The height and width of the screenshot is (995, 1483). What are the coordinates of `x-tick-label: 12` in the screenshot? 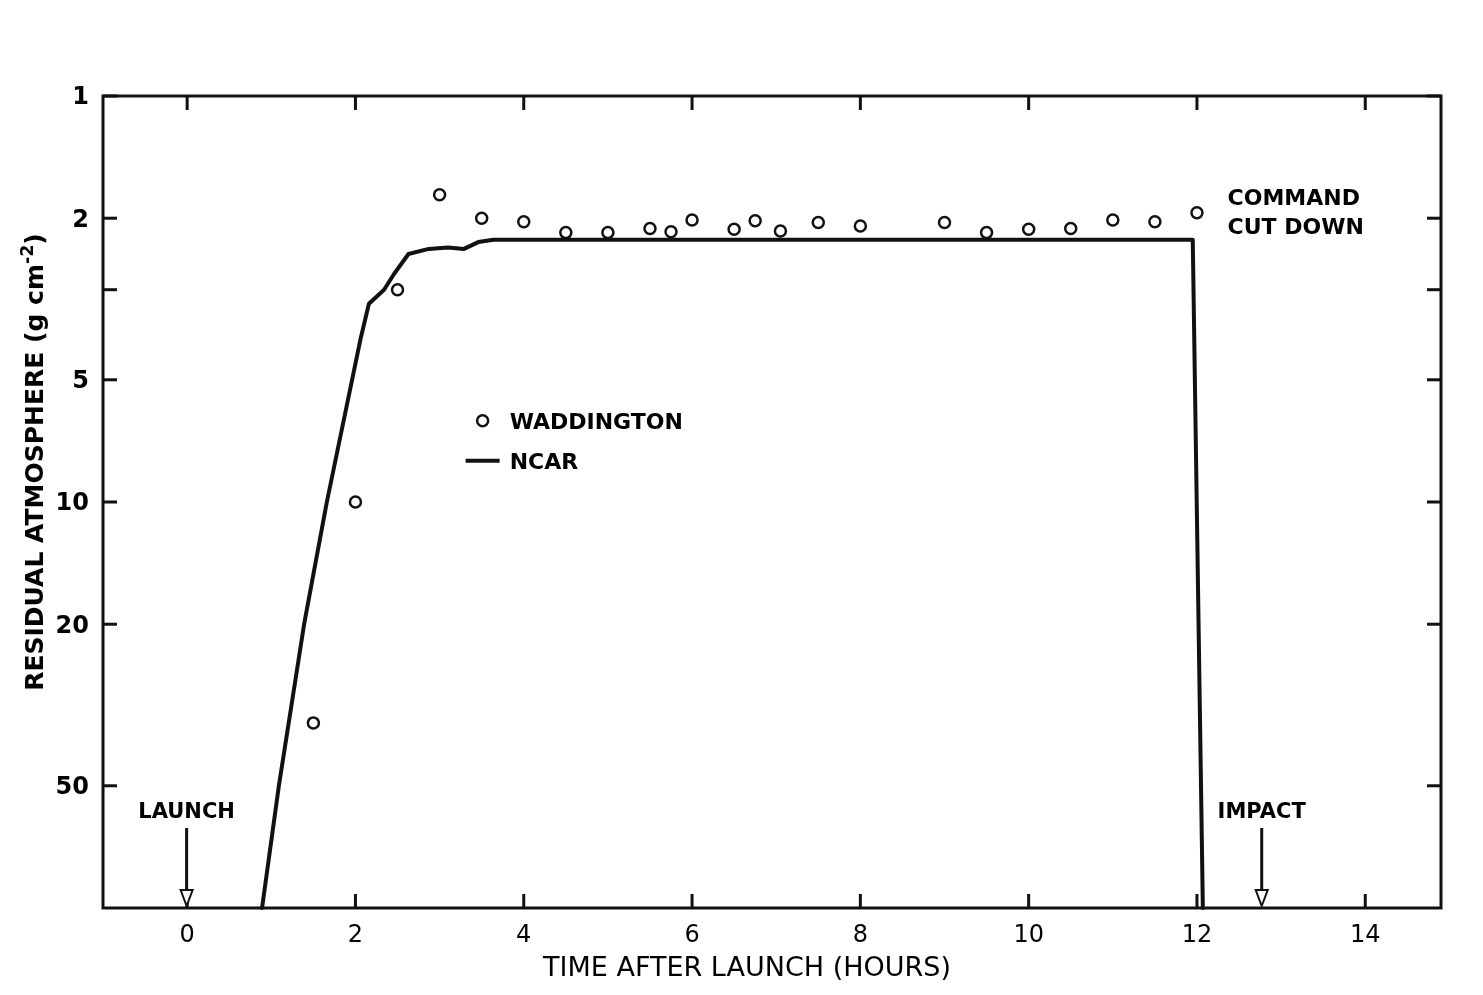 It's located at (1197, 934).